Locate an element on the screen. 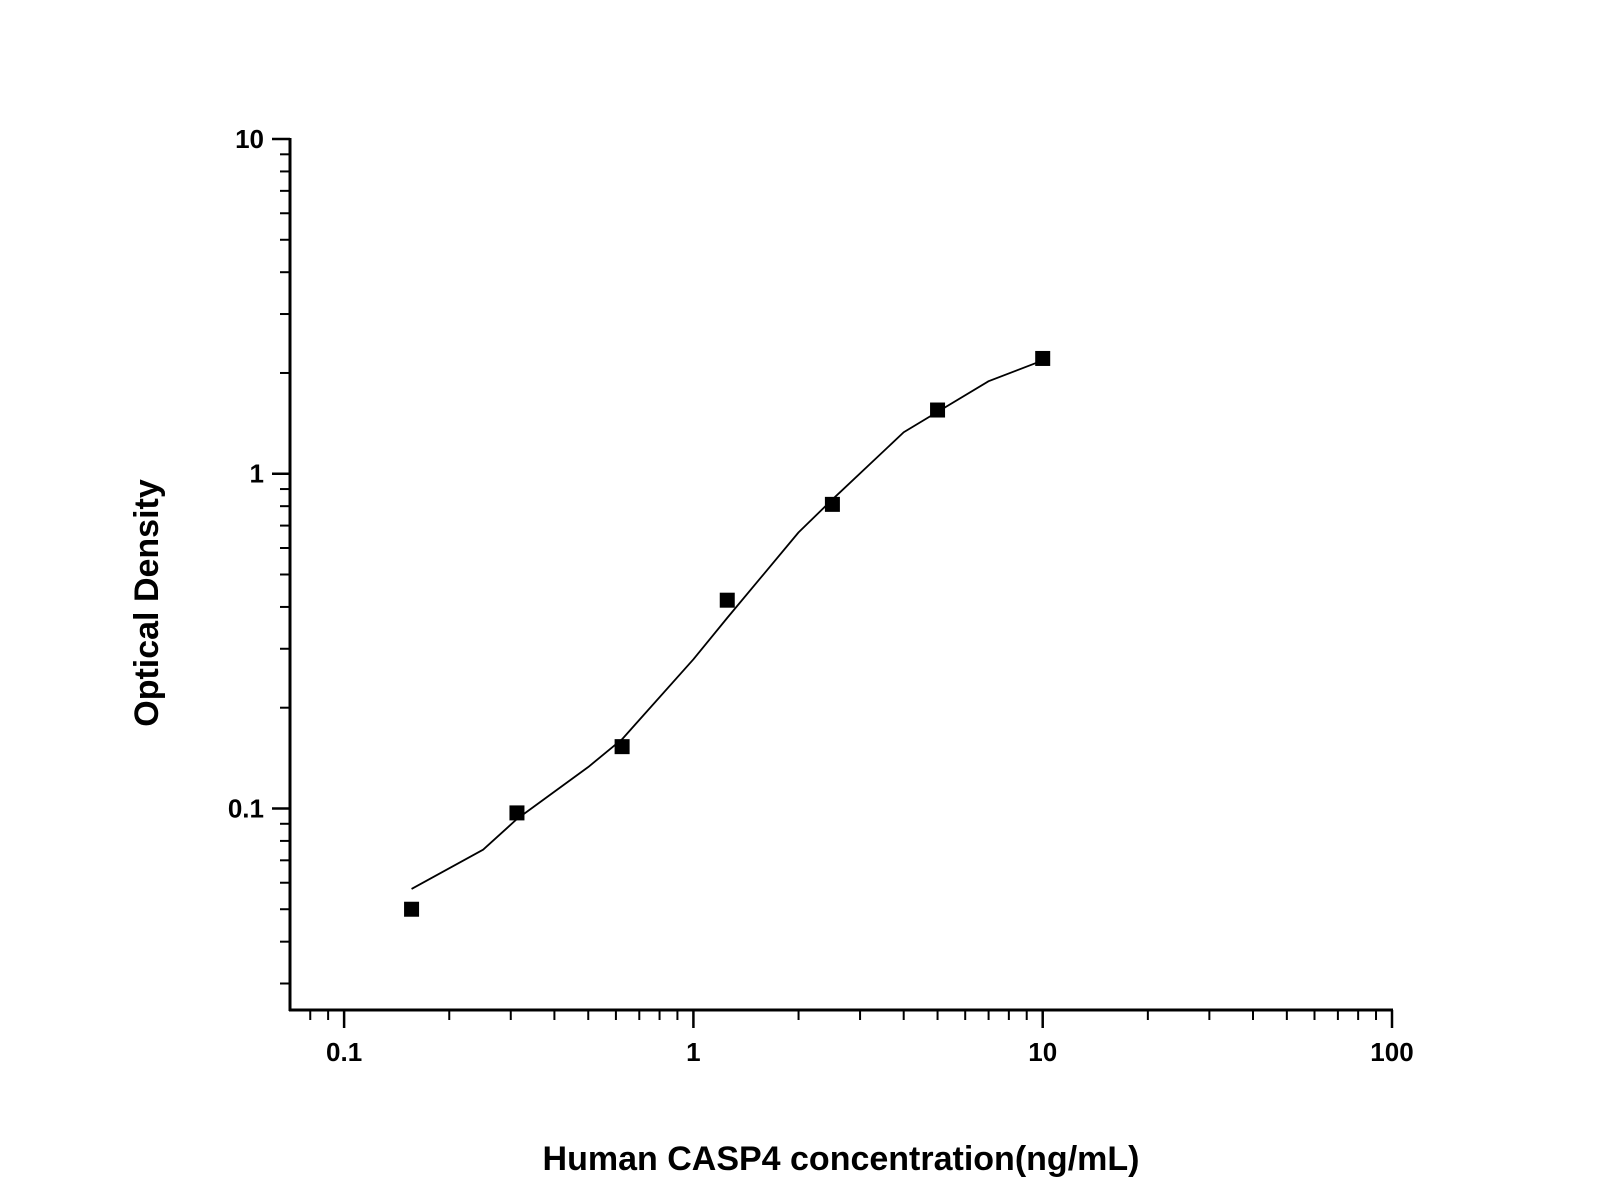  x-tick-label: 100 is located at coordinates (1391, 1052).